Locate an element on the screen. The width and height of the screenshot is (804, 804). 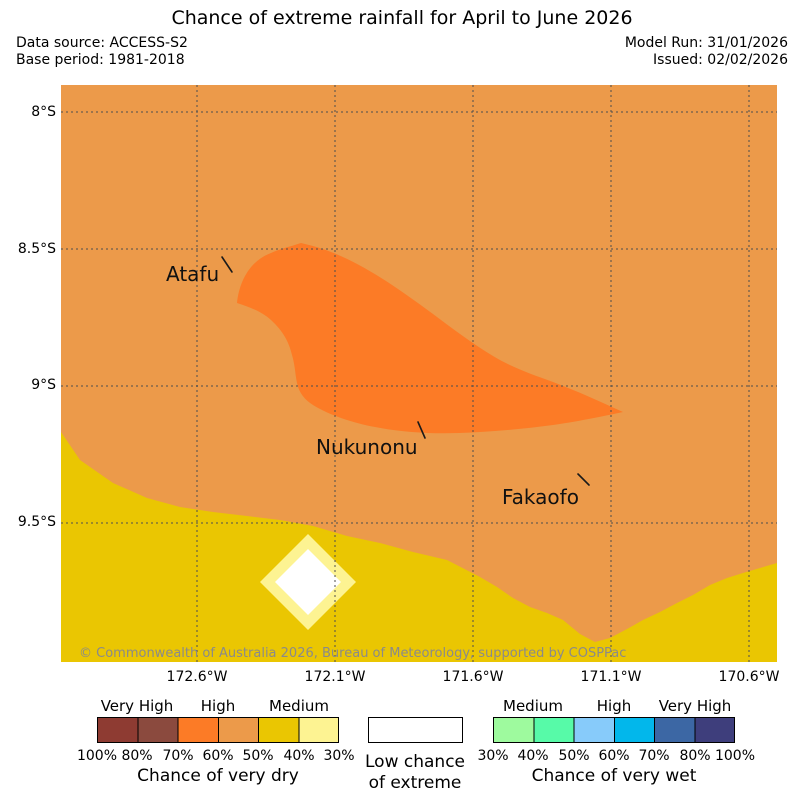
wet-colorbar-svg is located at coordinates (614, 730).